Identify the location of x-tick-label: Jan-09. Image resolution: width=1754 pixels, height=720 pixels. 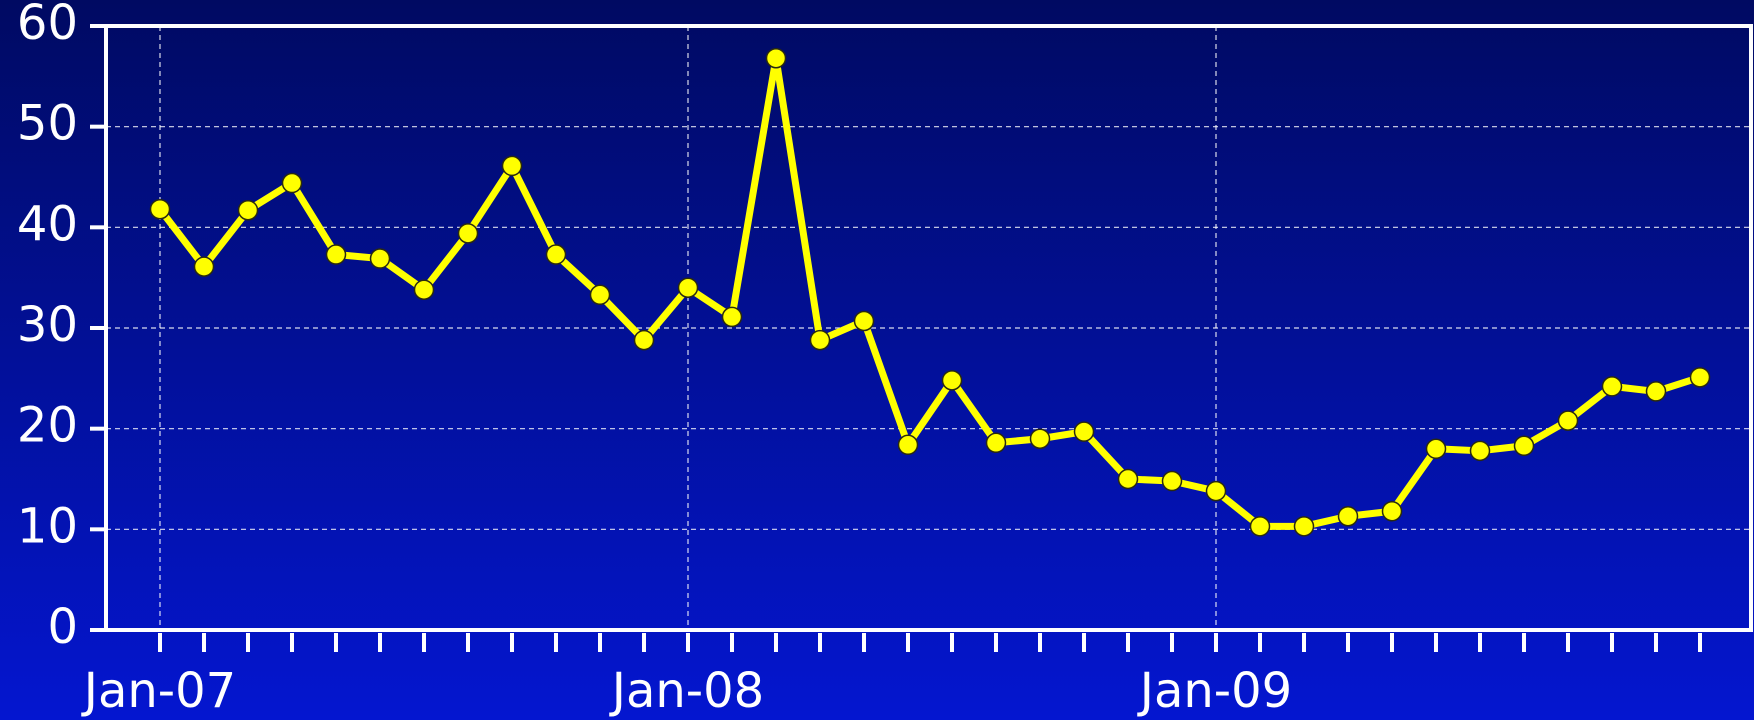
(1214, 691).